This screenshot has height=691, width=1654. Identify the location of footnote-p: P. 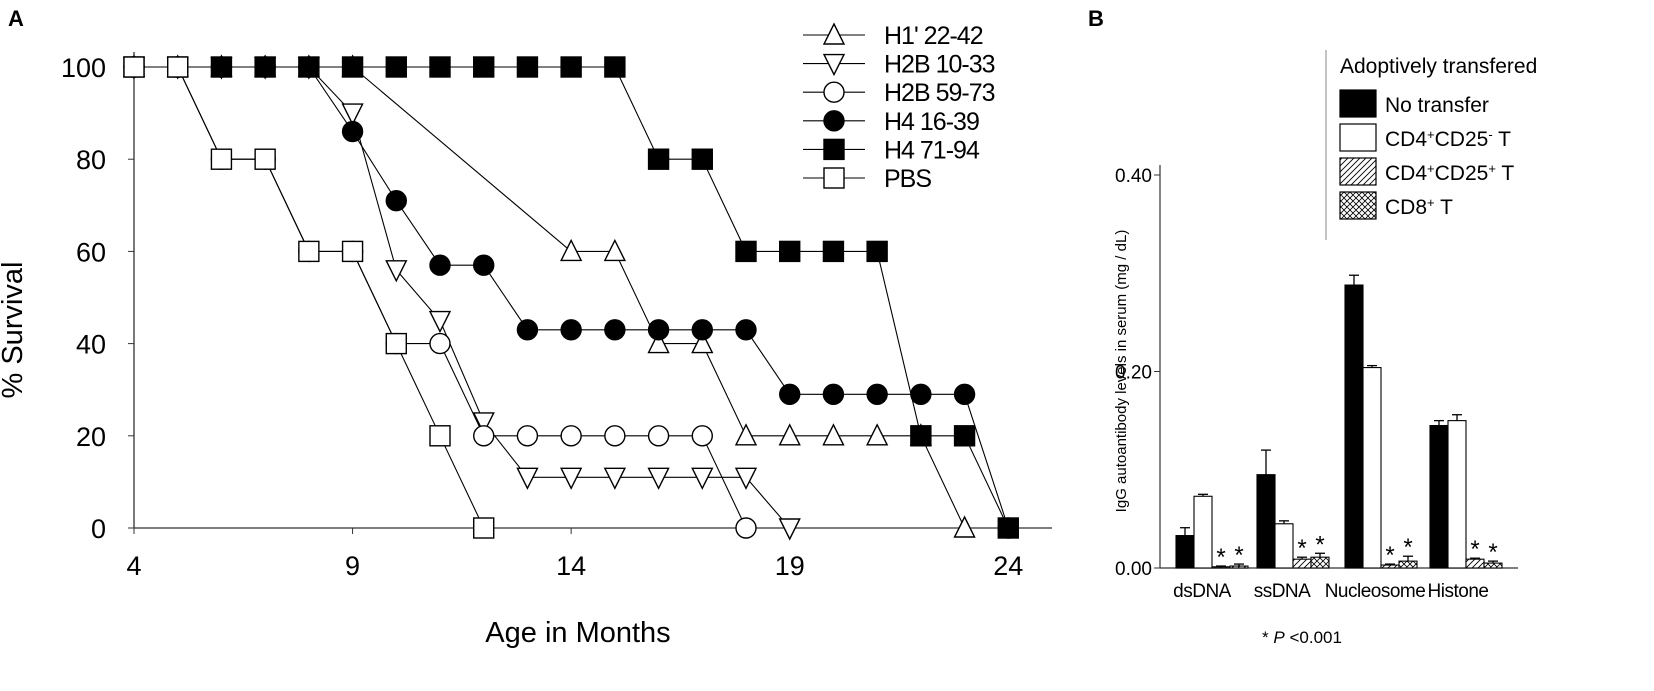
(1279, 637).